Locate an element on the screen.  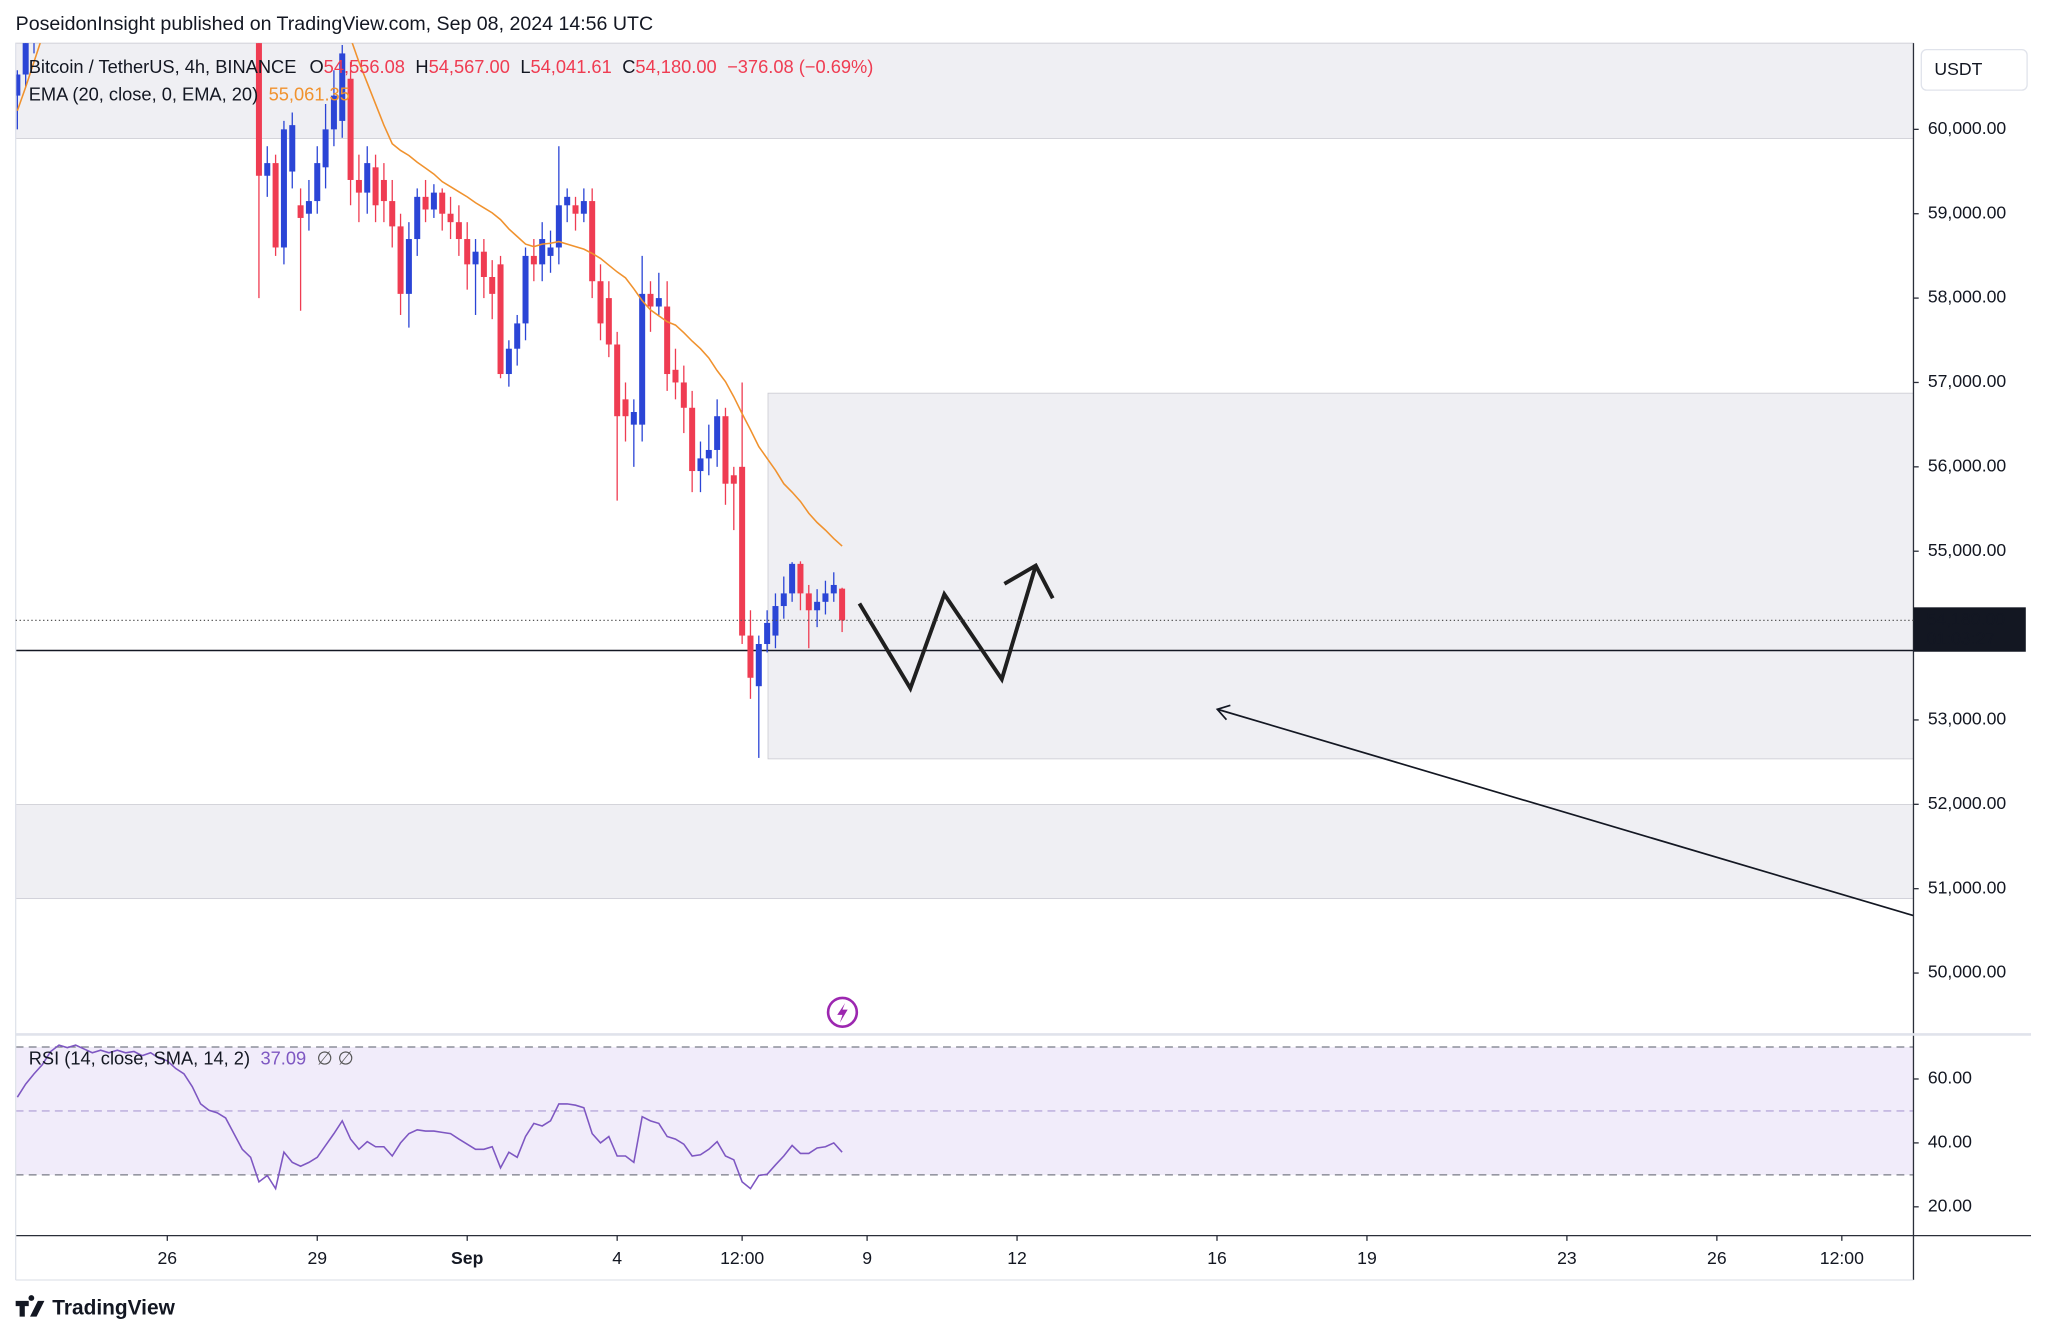
ohlc-key: H is located at coordinates (421, 66).